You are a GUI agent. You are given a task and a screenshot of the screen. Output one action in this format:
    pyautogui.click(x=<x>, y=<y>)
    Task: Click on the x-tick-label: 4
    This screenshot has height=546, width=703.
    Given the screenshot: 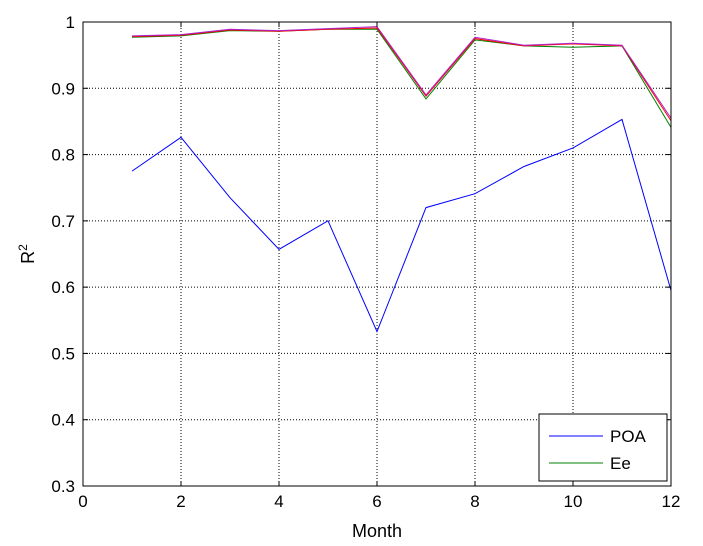 What is the action you would take?
    pyautogui.click(x=278, y=501)
    